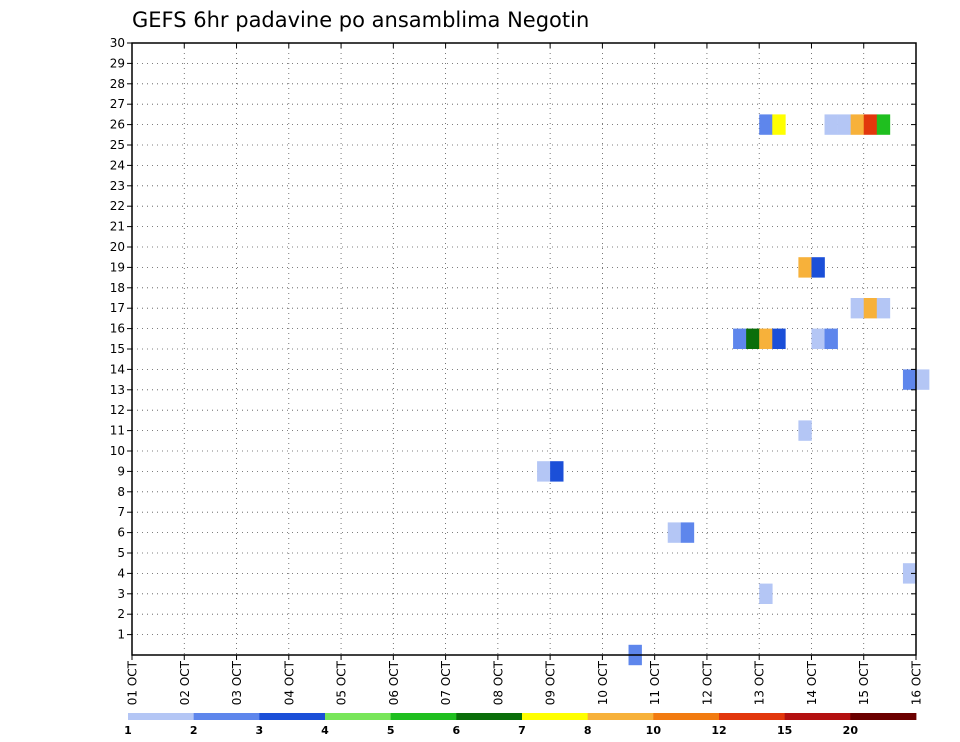 This screenshot has width=960, height=742. What do you see at coordinates (654, 730) in the screenshot?
I see `colorbar-label: 10` at bounding box center [654, 730].